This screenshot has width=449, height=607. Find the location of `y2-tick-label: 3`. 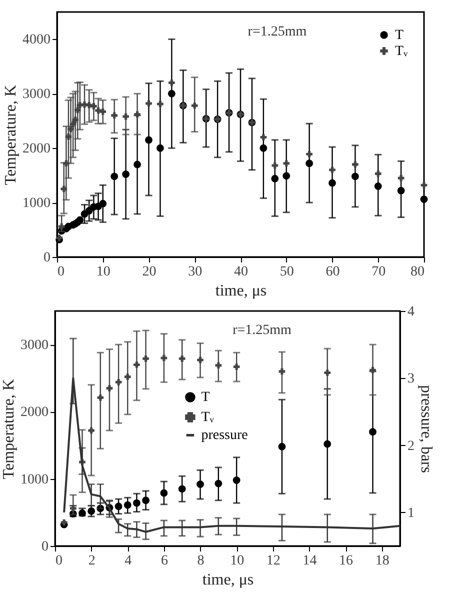

y2-tick-label: 3 is located at coordinates (411, 379).